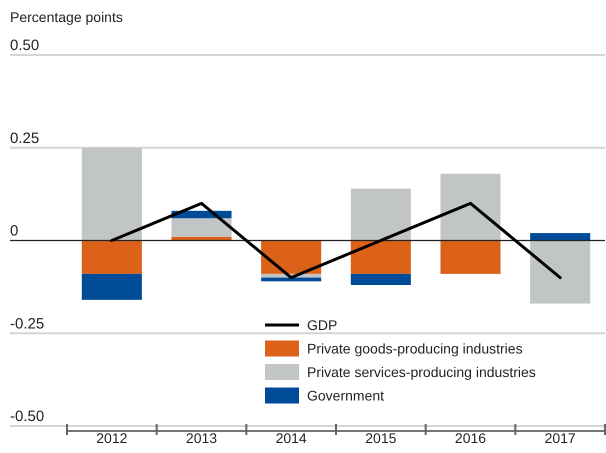  Describe the element at coordinates (415, 348) in the screenshot. I see `legend-label: Private goods-producing industries` at that location.